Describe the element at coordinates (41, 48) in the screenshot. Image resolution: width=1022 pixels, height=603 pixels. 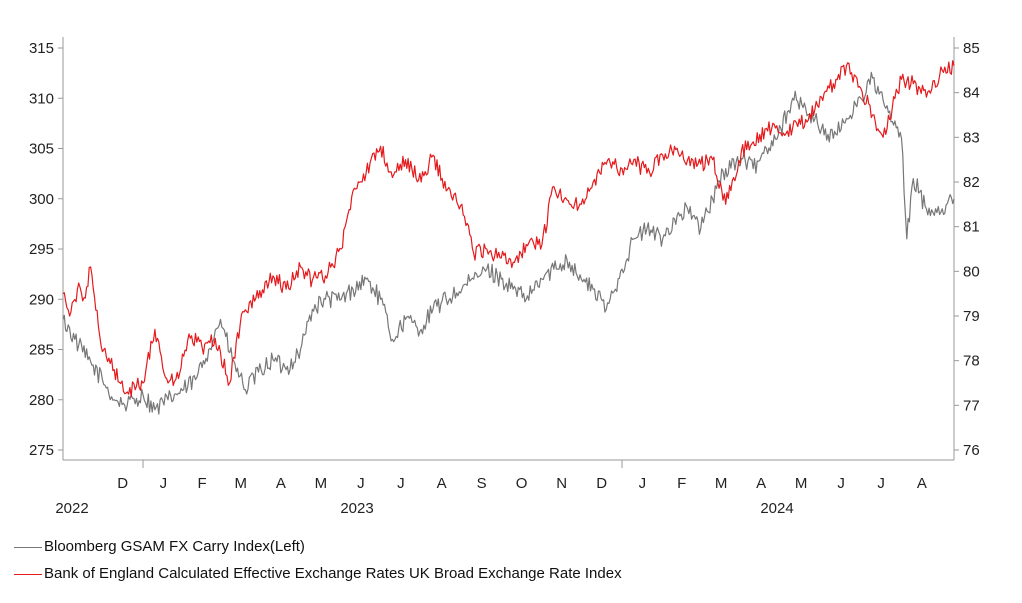
I see `left-tick-label: 315` at that location.